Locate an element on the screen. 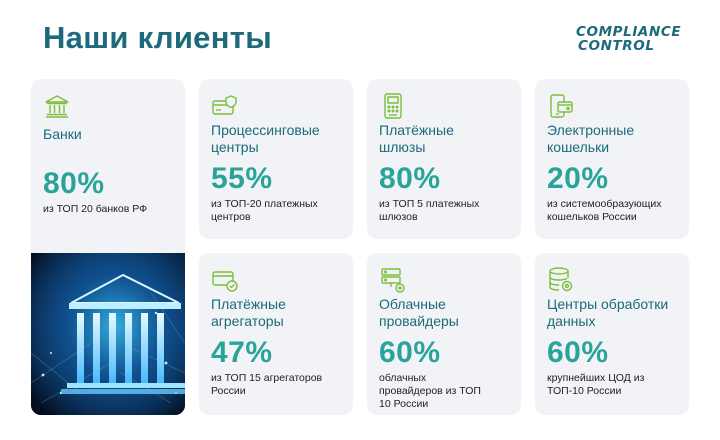  database-icon is located at coordinates (561, 280).